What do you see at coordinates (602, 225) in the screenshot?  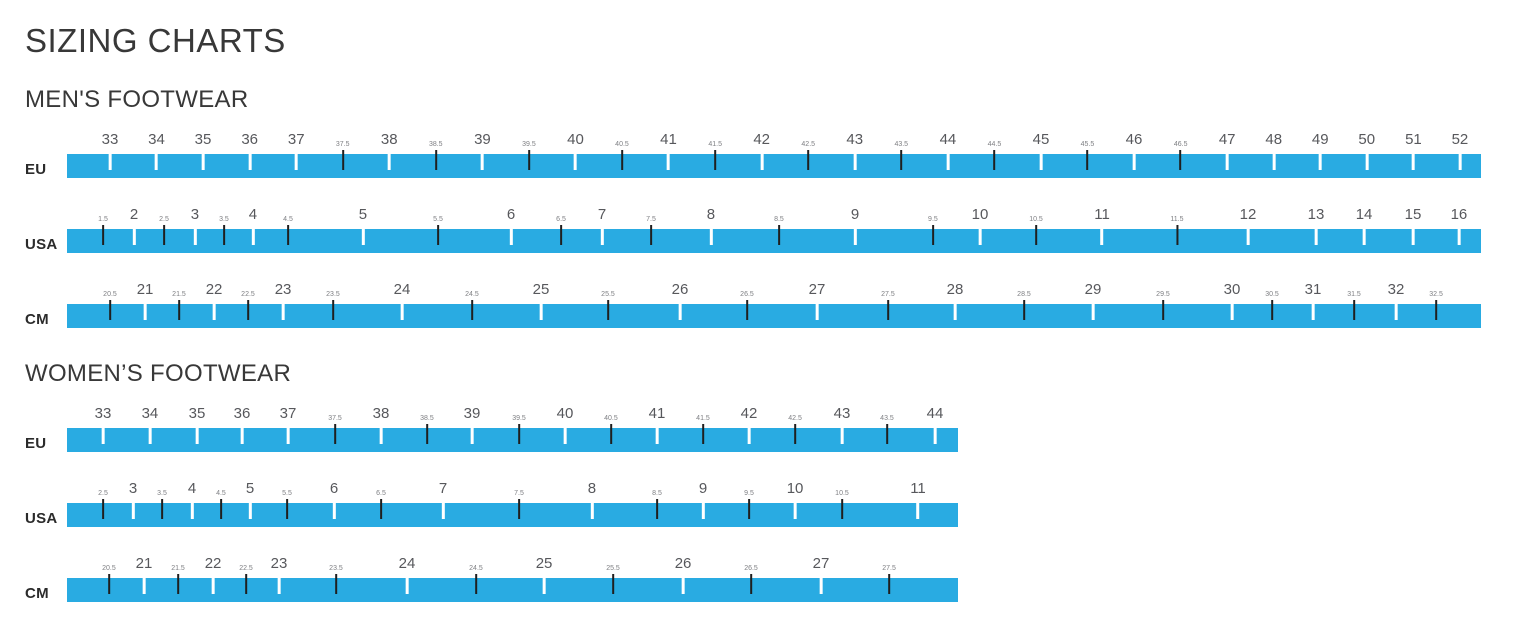 I see `size-tick-7: 7` at bounding box center [602, 225].